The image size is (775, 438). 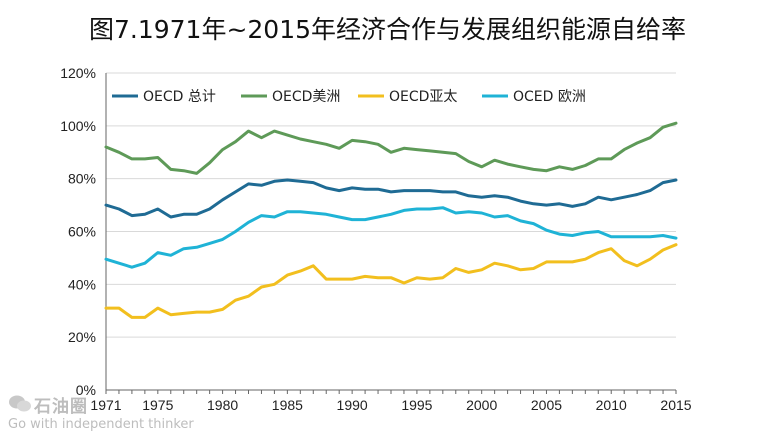 What do you see at coordinates (179, 97) in the screenshot?
I see `legend-label: OECD 总计` at bounding box center [179, 97].